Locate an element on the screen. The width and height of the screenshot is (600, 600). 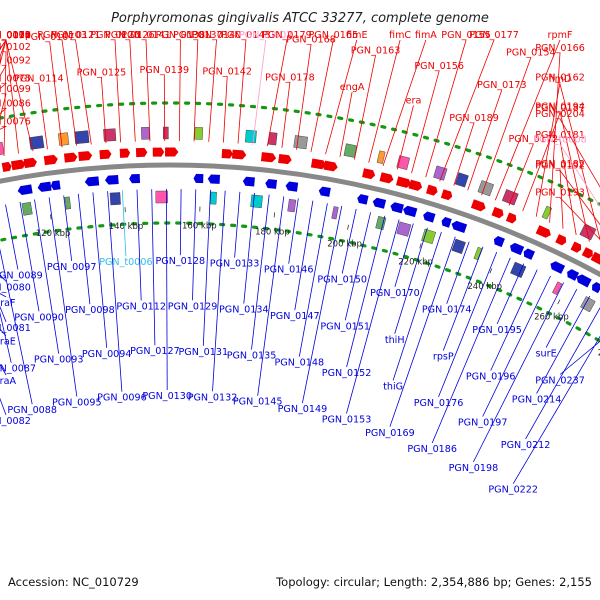
forward-gene-label: PGN_0194 is located at coordinates (560, 107).